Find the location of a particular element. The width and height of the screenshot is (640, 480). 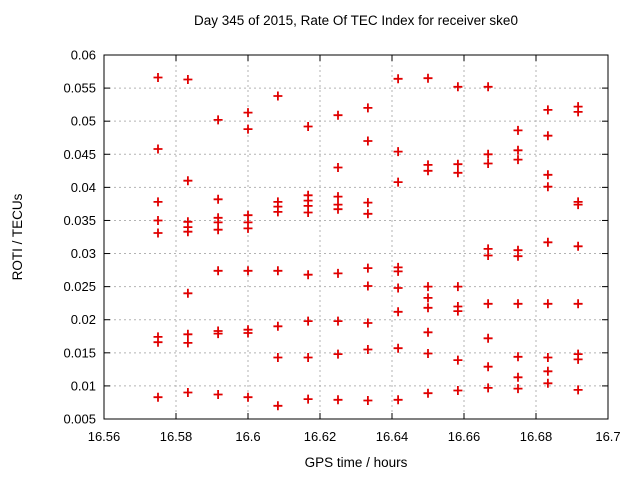

y-tick-label: 0.04 is located at coordinates (83, 187).